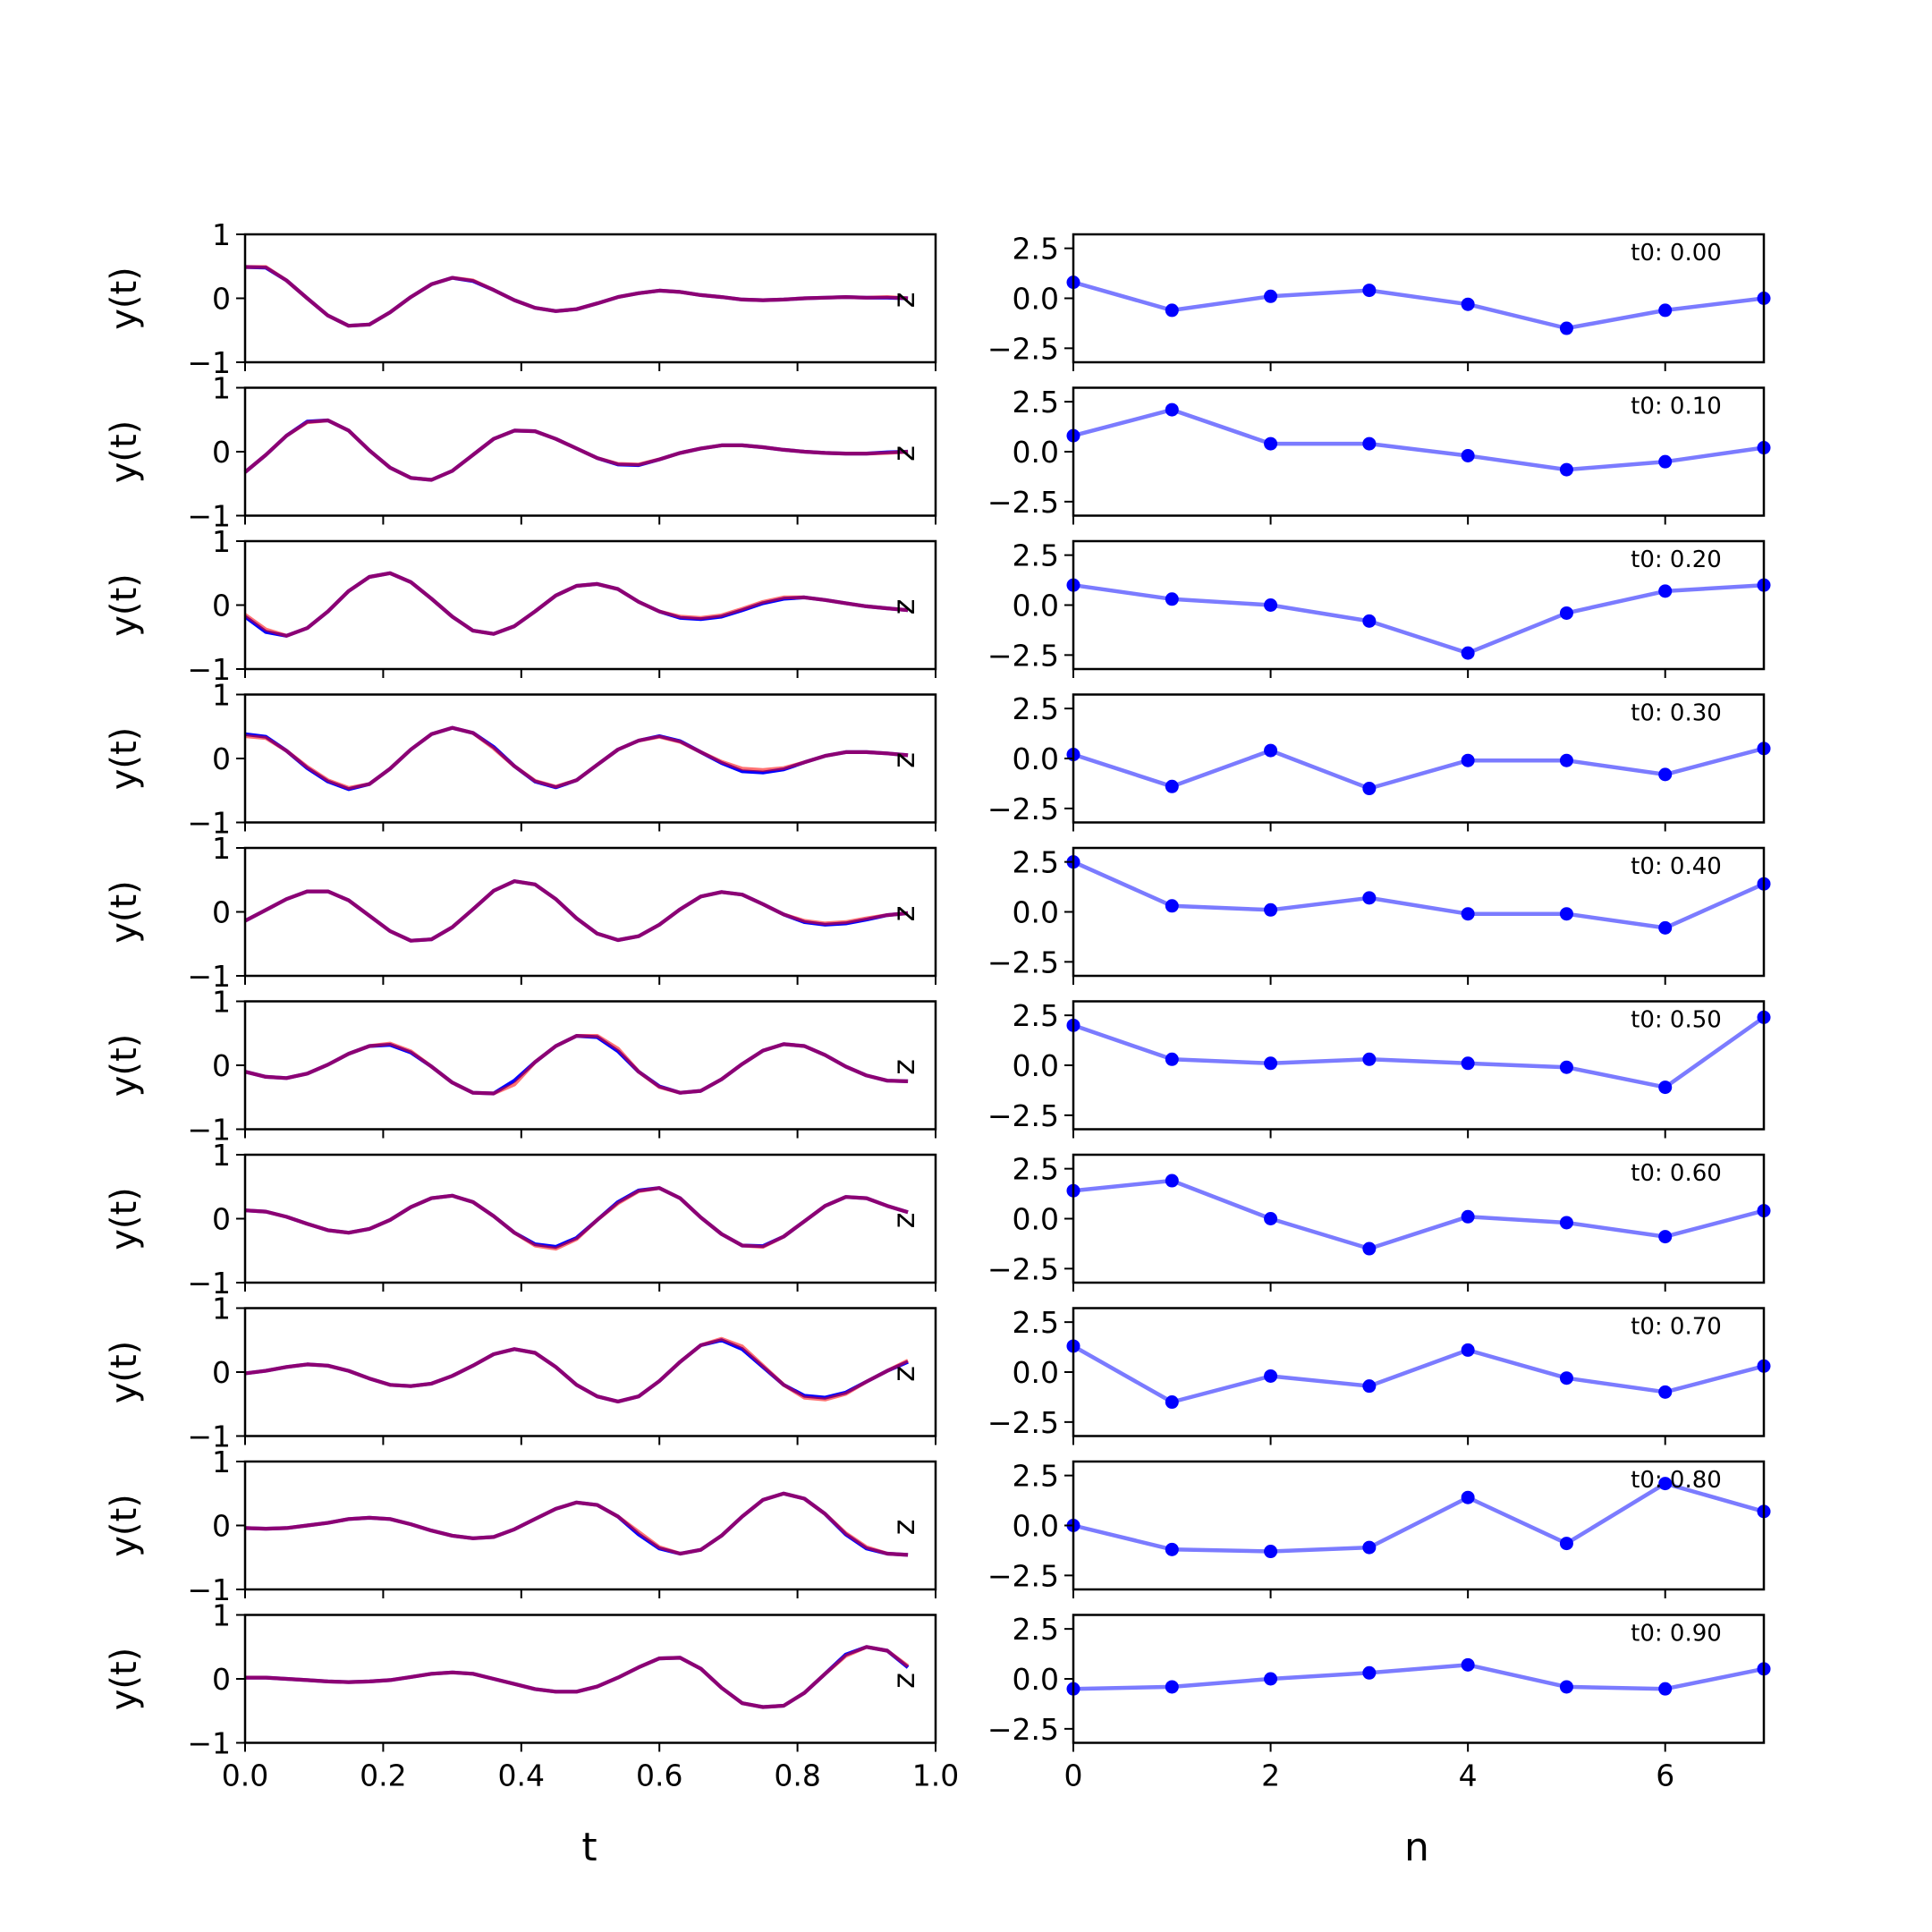 The width and height of the screenshot is (1932, 1932). What do you see at coordinates (1676, 1634) in the screenshot?
I see `t0-annotation: t0: 0.90` at bounding box center [1676, 1634].